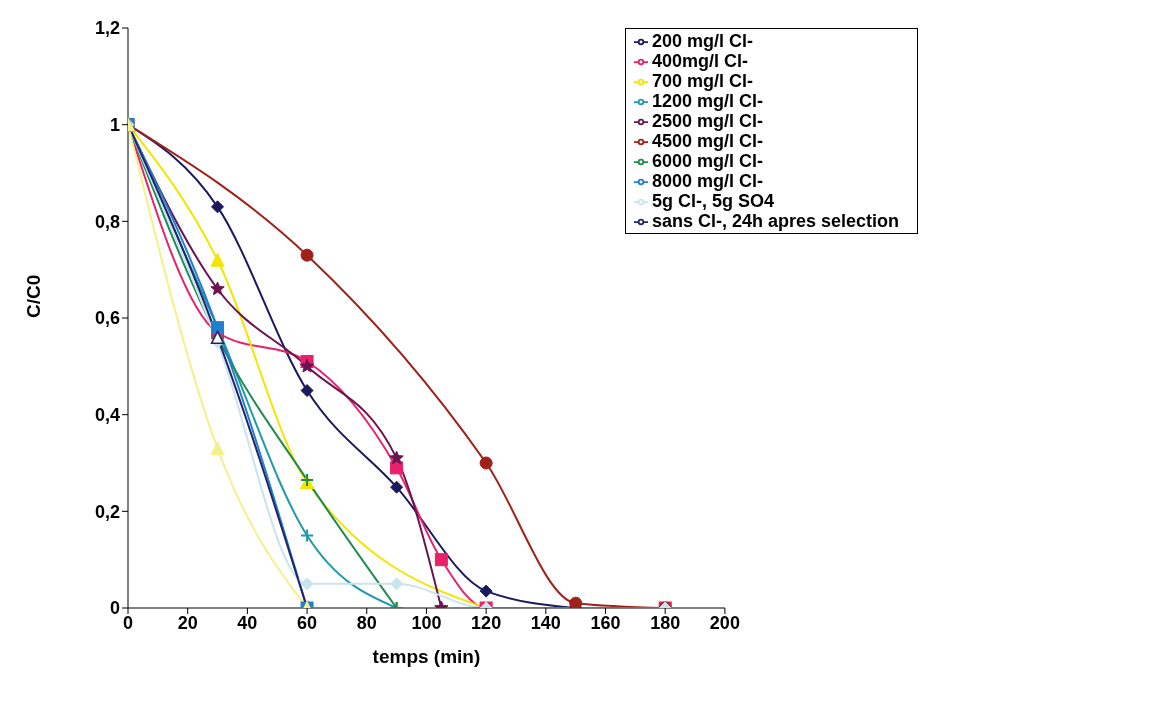 This screenshot has width=1175, height=708. I want to click on x-tick-label: 200, so click(724, 622).